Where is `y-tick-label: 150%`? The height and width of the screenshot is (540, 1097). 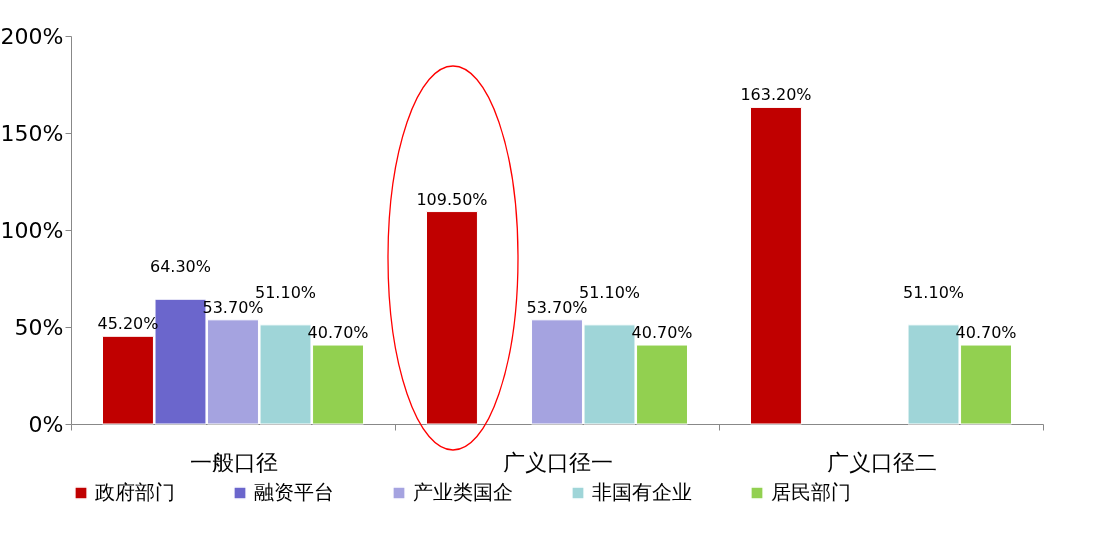
y-tick-label: 150% is located at coordinates (32, 133).